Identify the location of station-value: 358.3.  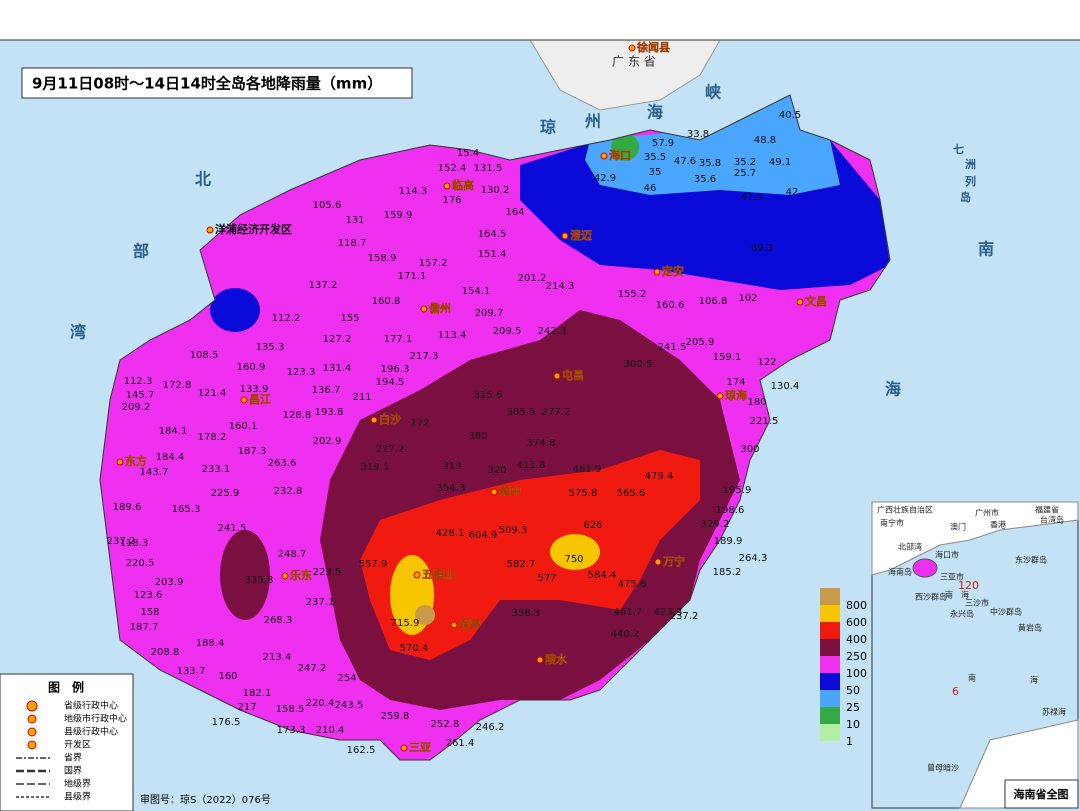
(526, 613).